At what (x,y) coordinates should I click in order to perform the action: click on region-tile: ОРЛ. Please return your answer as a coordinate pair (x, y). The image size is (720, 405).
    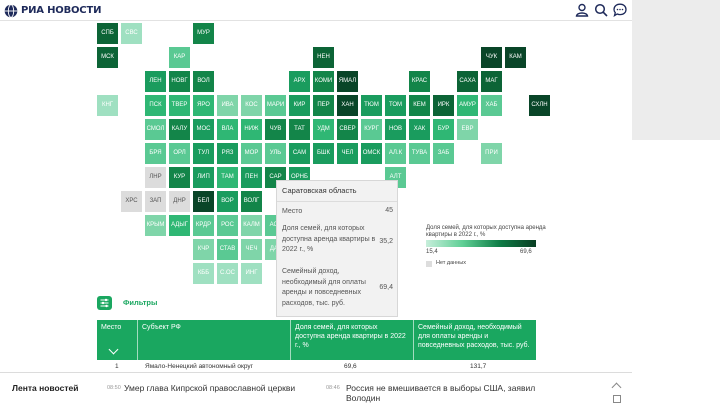
    Looking at the image, I should click on (179, 153).